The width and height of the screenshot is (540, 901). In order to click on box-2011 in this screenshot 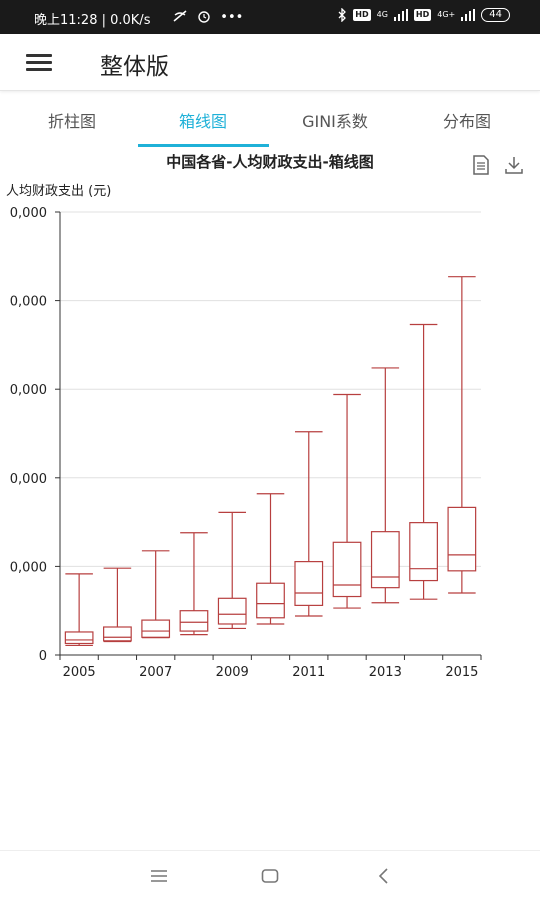, I will do `click(309, 524)`.